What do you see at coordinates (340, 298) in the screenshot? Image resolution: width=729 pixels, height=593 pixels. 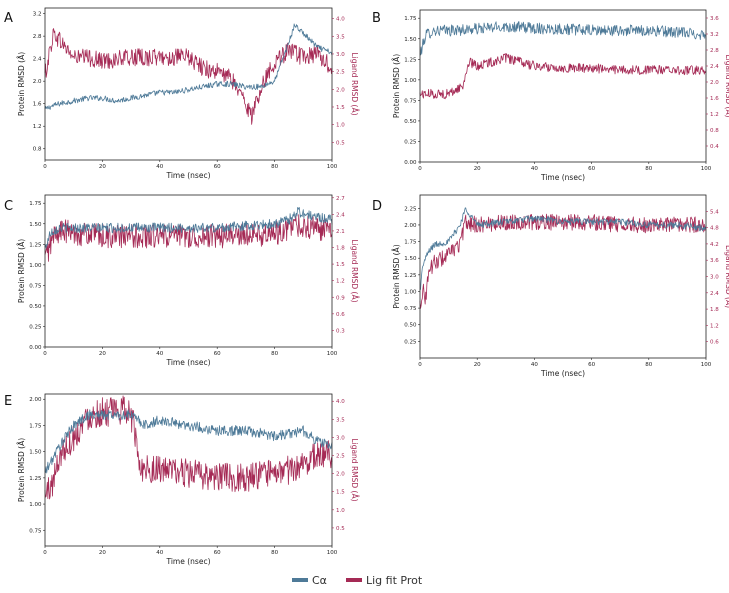 I see `y2-tick-label: 0.9` at bounding box center [340, 298].